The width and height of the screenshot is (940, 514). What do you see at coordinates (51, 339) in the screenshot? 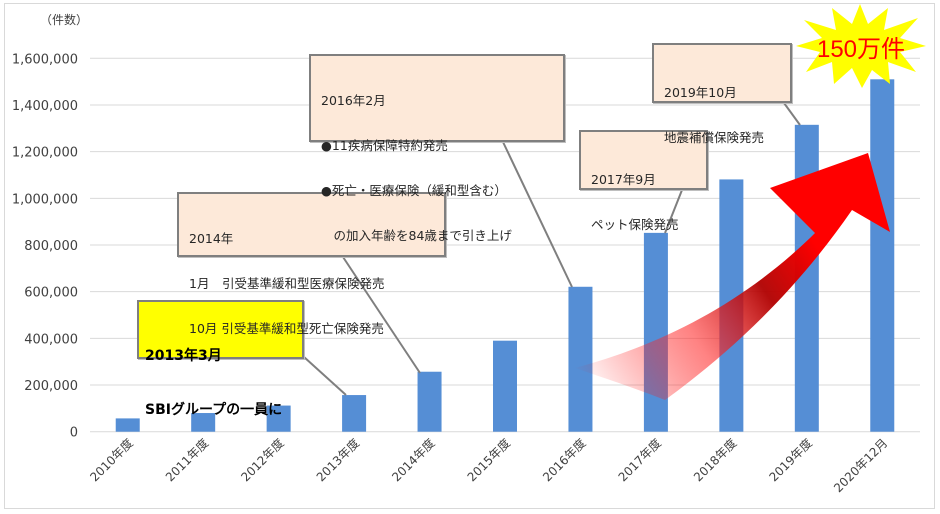
I see `y-tick-label: 400,000` at bounding box center [51, 339].